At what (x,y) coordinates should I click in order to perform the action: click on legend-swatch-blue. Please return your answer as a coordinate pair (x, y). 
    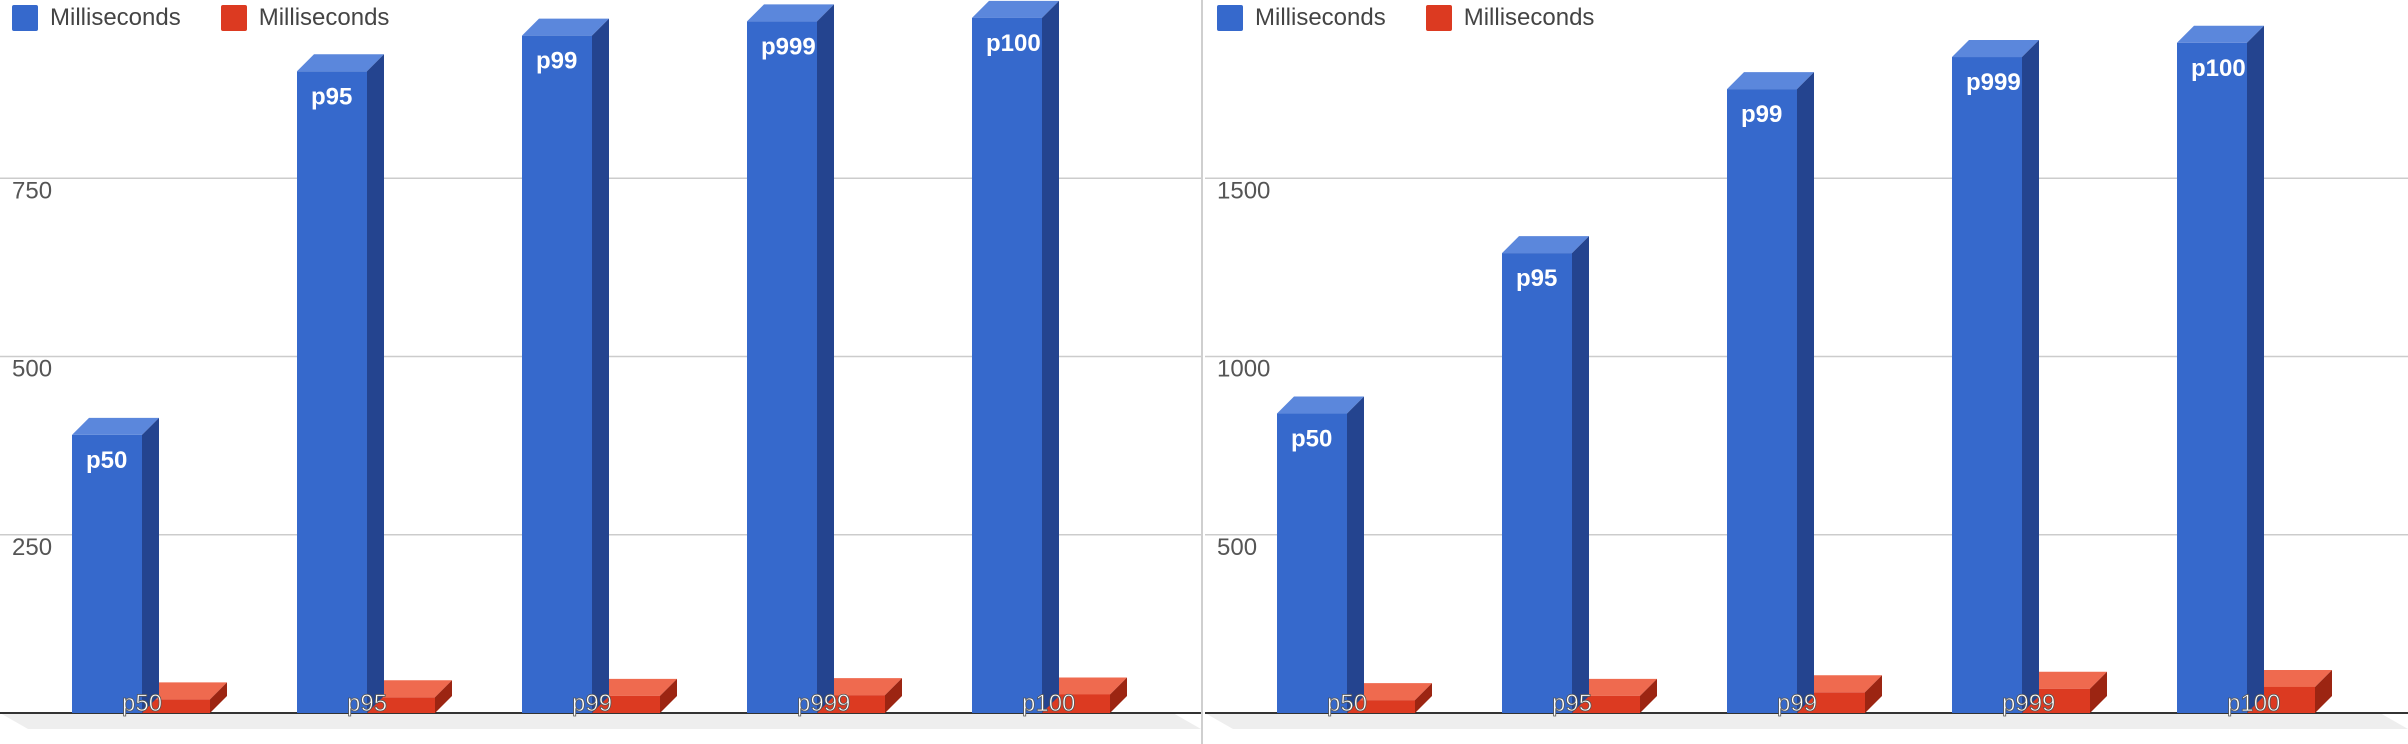
    Looking at the image, I should click on (25, 18).